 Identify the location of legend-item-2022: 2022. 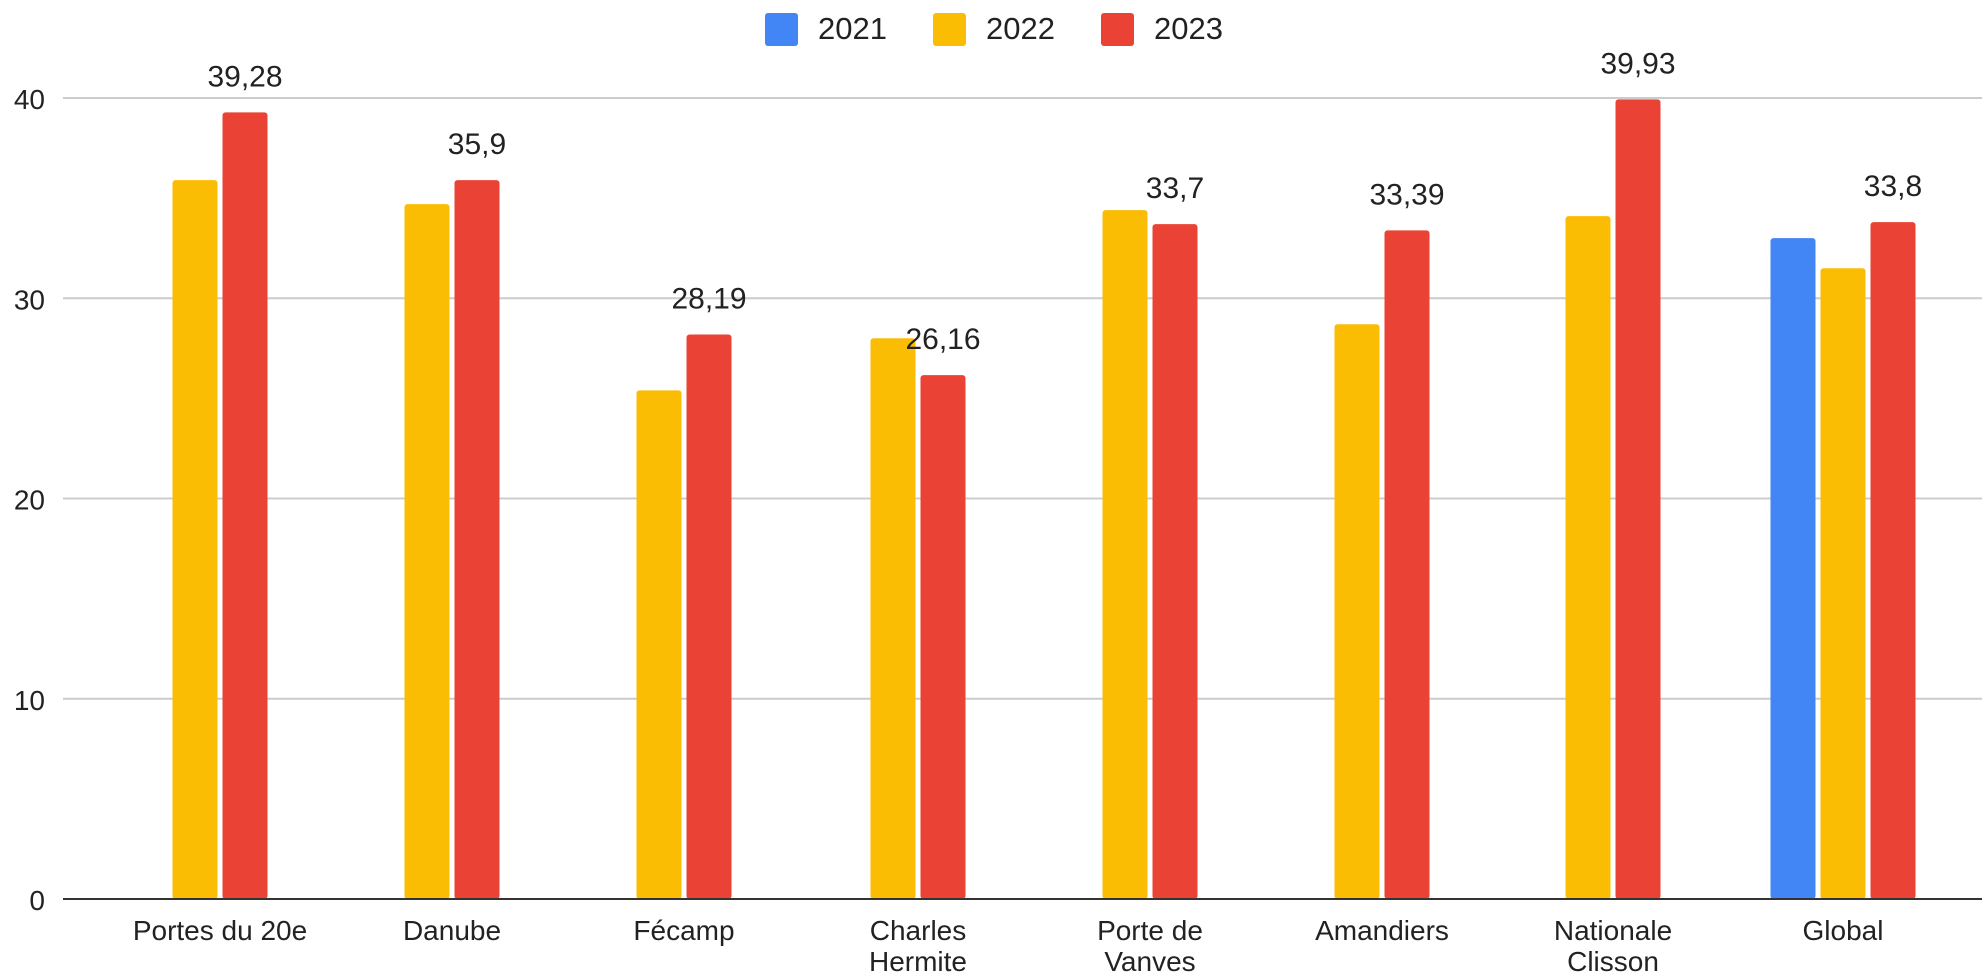
(994, 28).